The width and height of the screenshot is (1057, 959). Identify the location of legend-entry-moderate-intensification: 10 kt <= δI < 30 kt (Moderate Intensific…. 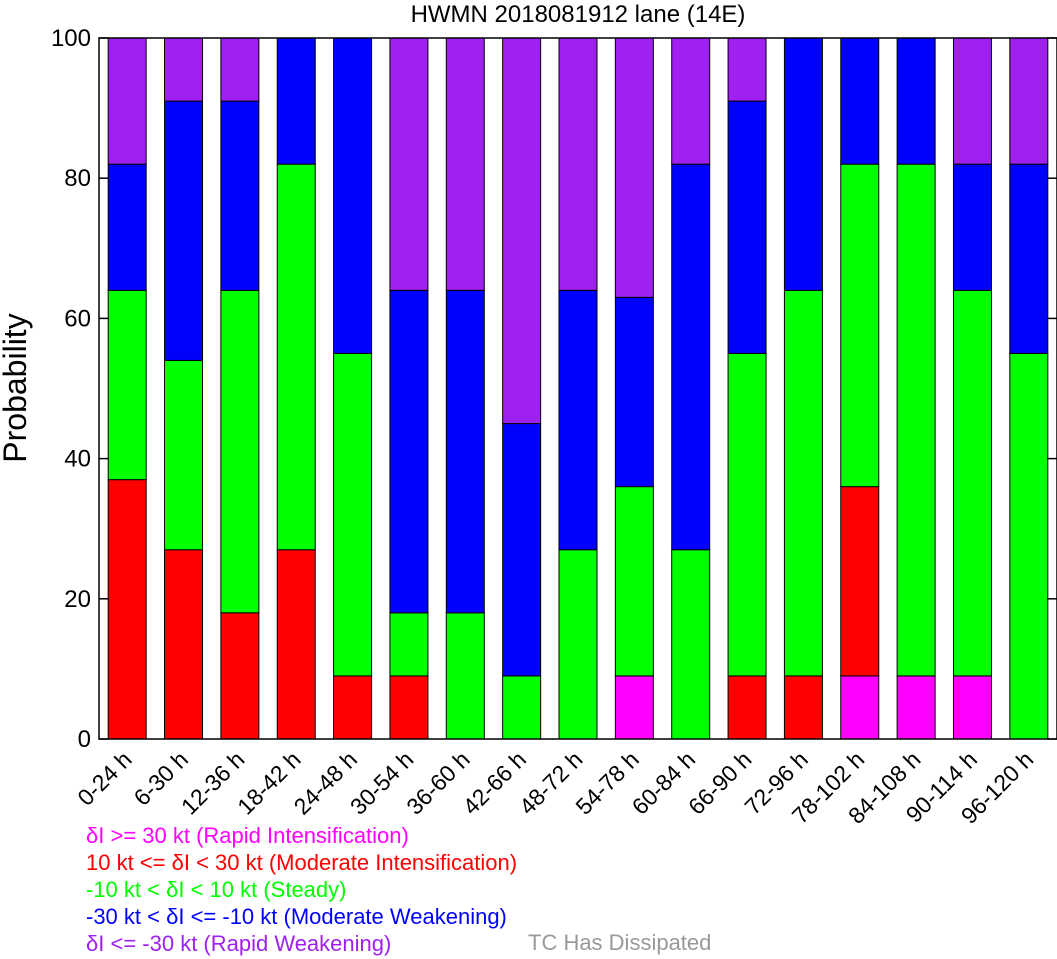
(302, 862).